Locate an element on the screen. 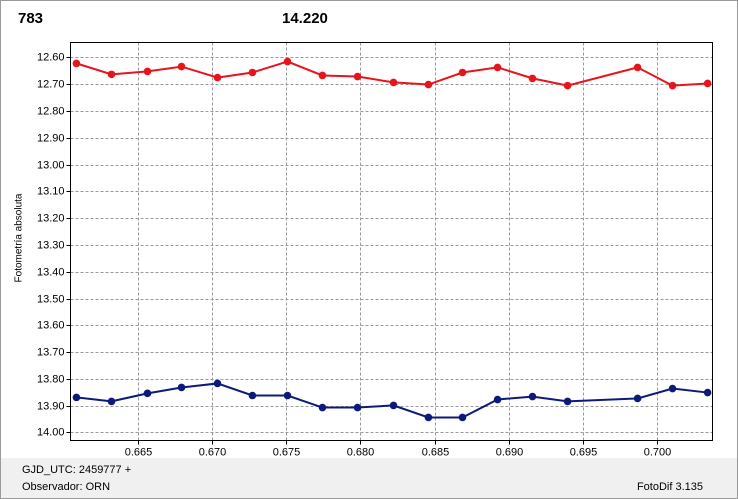 The height and width of the screenshot is (499, 738). footer-text: GJD_UTC: 2459777 + is located at coordinates (76, 470).